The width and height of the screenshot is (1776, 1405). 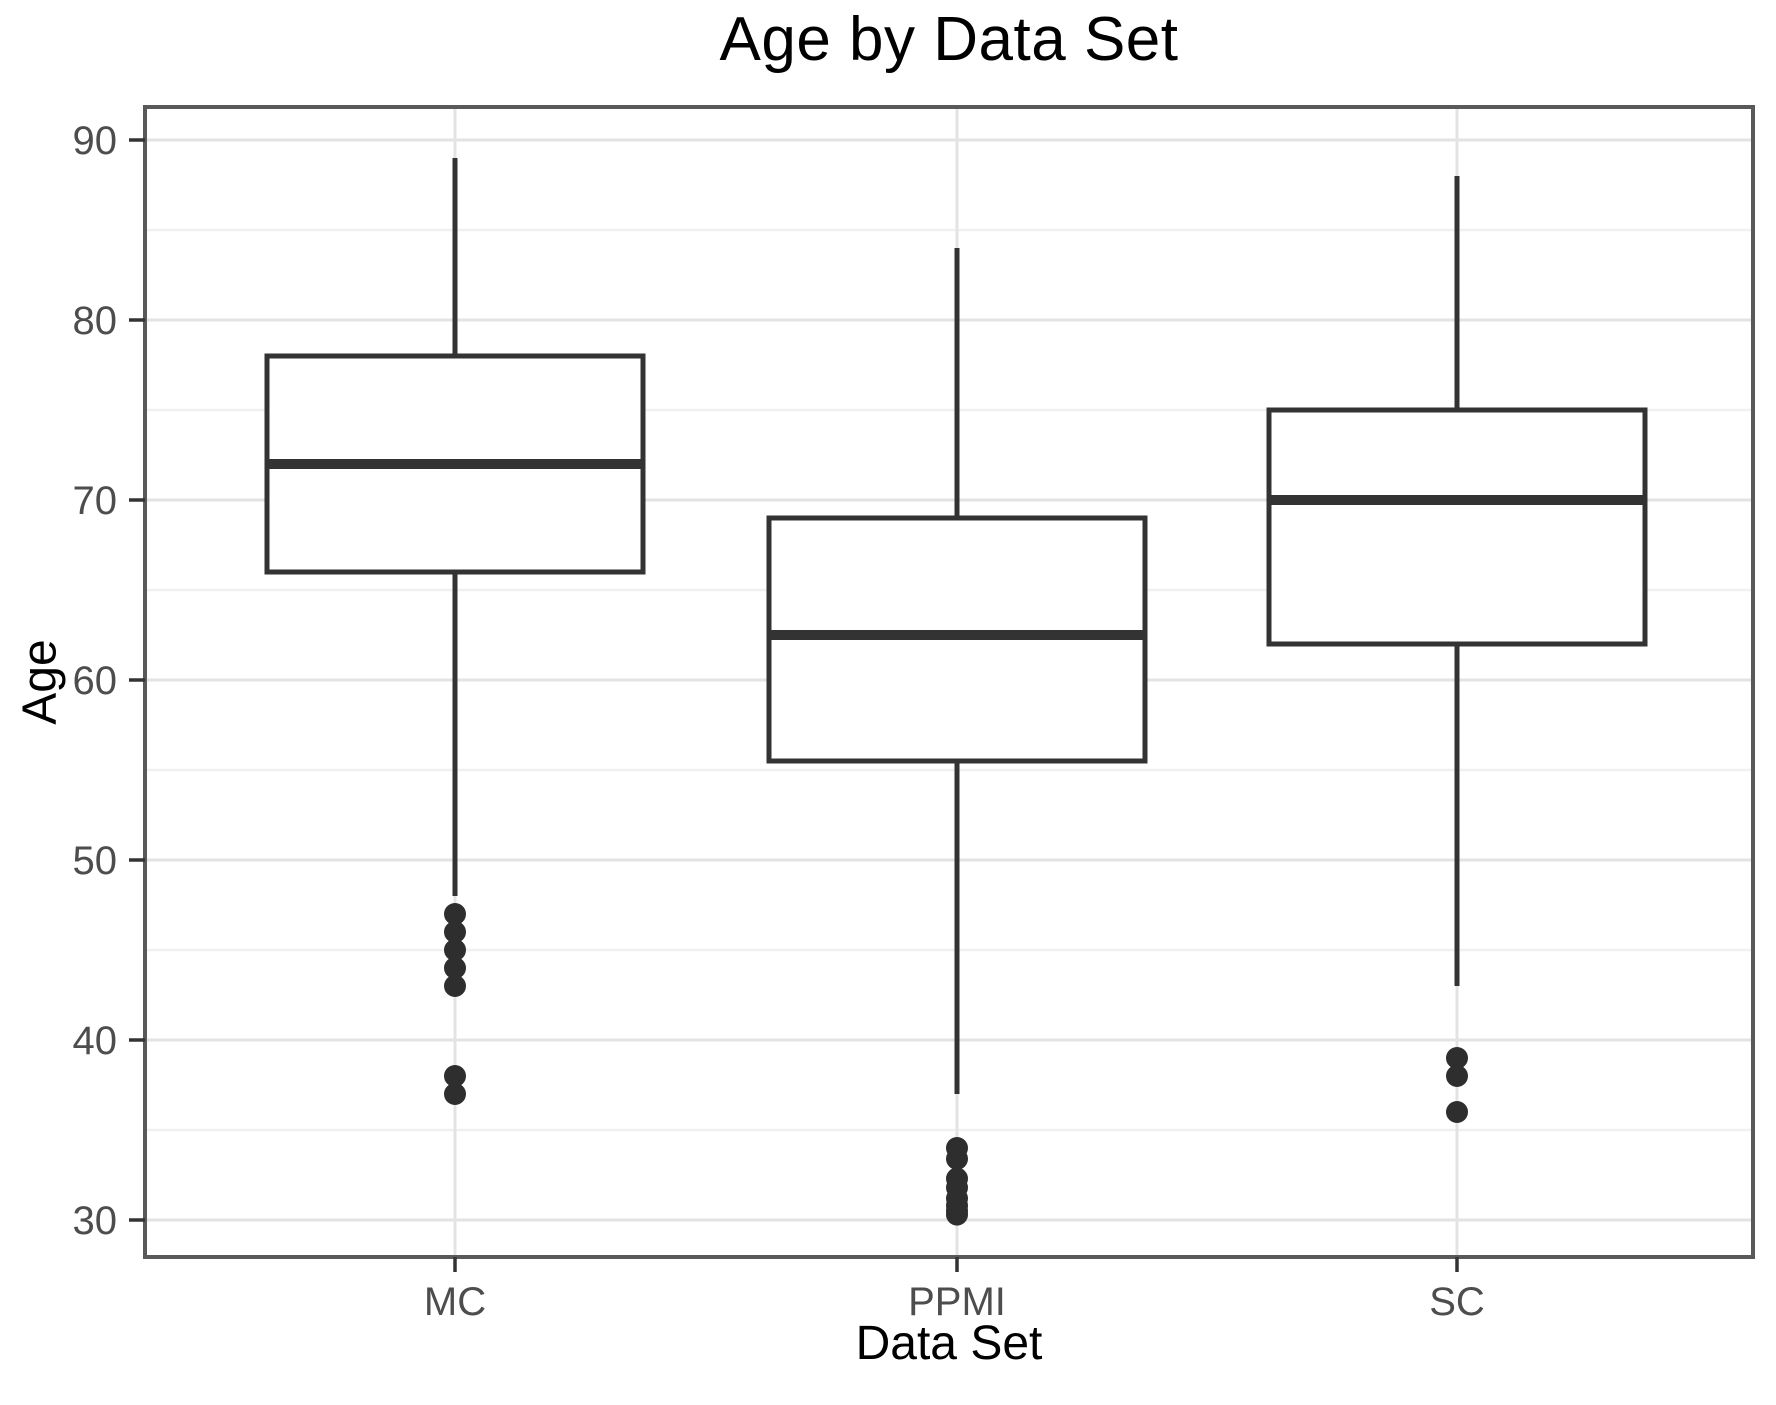 I want to click on y-tick-label: 60, so click(x=95, y=681).